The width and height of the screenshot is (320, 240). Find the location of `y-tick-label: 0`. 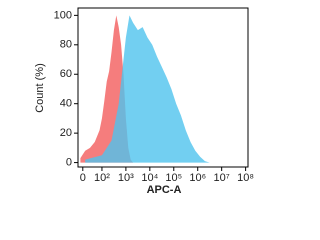

y-tick-label: 0 is located at coordinates (69, 162).